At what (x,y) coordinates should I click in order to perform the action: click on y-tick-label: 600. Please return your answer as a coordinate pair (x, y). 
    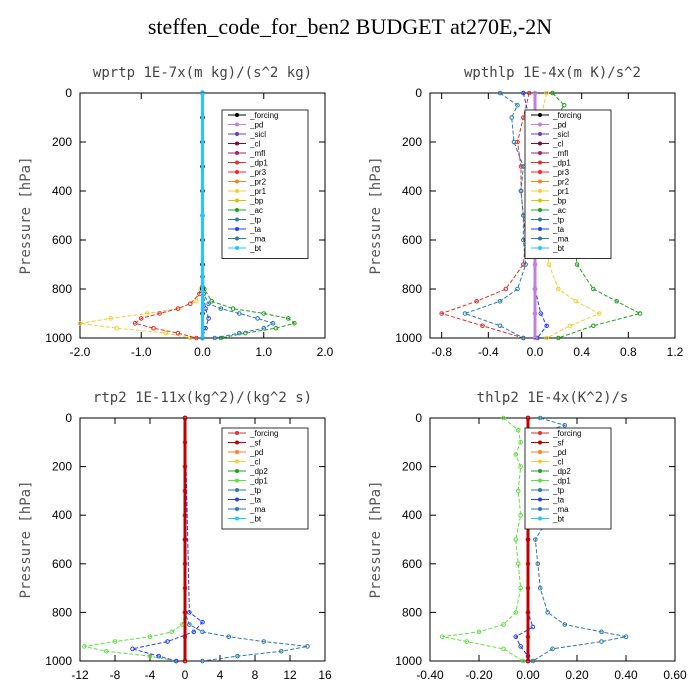
    Looking at the image, I should click on (412, 240).